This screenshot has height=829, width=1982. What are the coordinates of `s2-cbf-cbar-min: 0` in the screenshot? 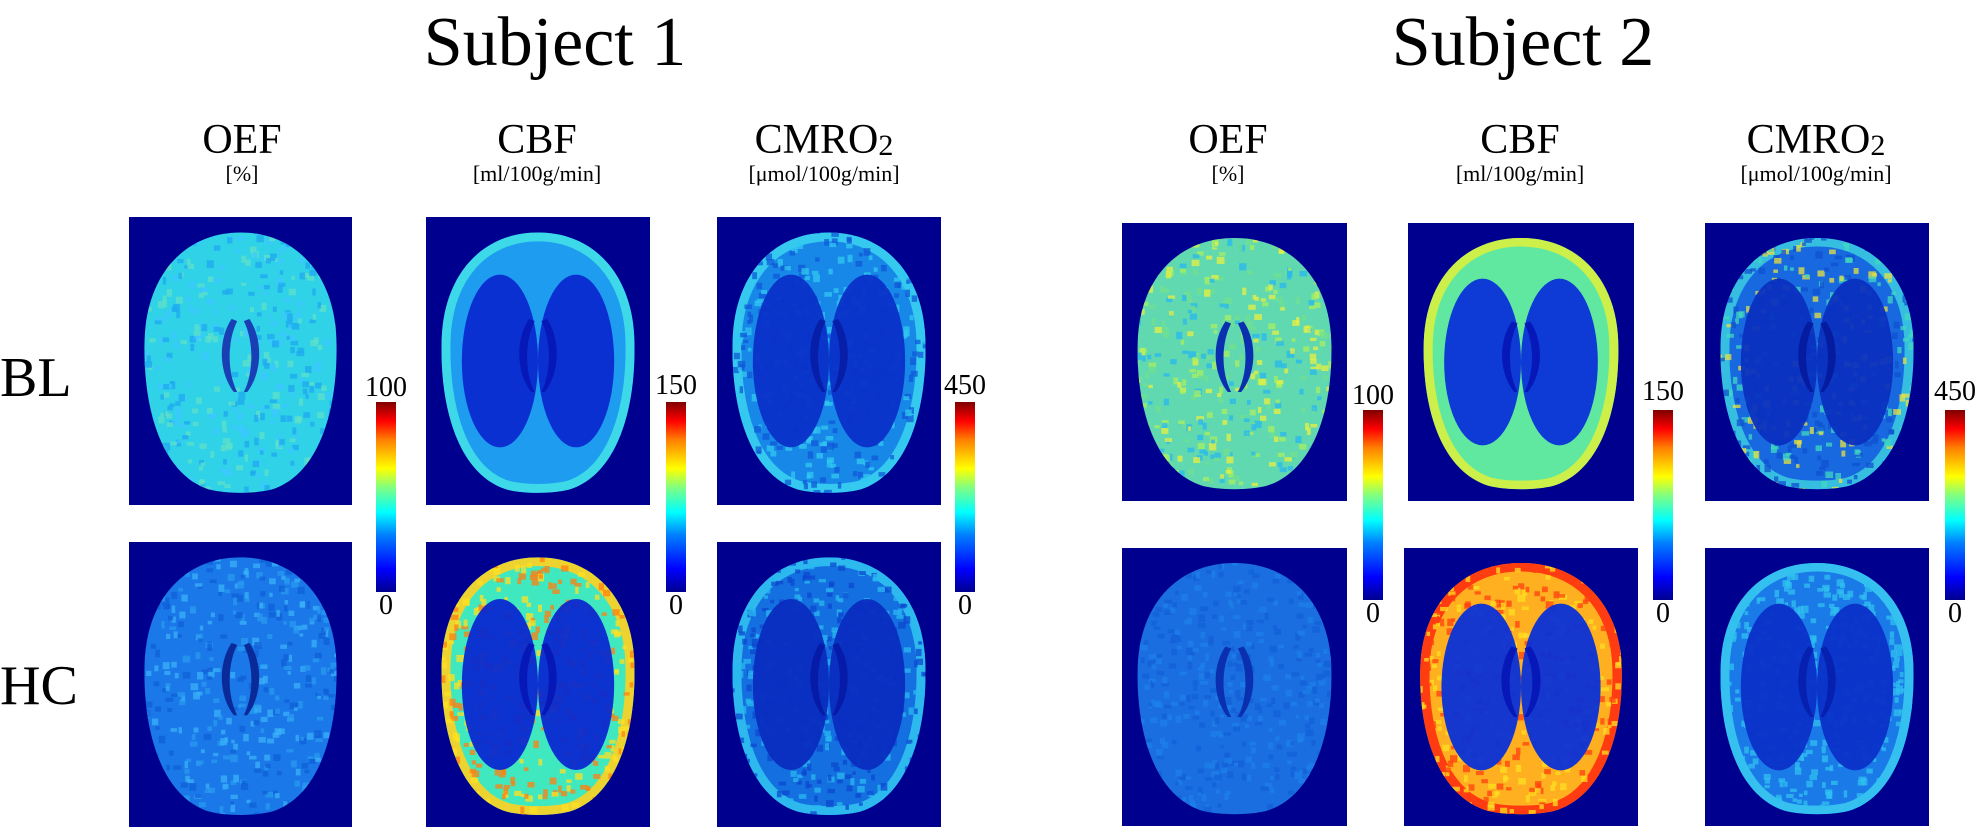 It's located at (1663, 613).